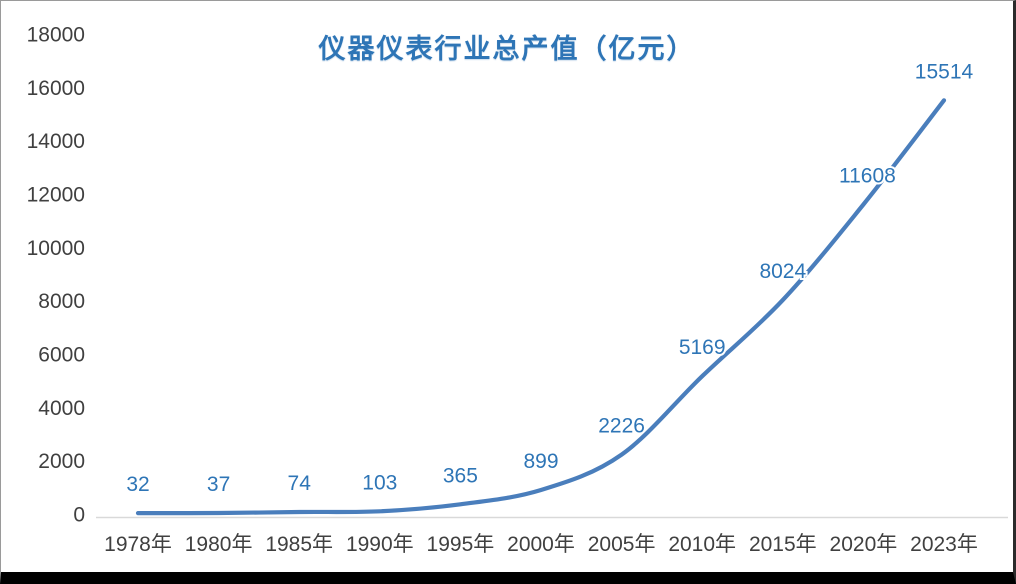 The height and width of the screenshot is (584, 1016). I want to click on x-tick-label: 2023年, so click(944, 544).